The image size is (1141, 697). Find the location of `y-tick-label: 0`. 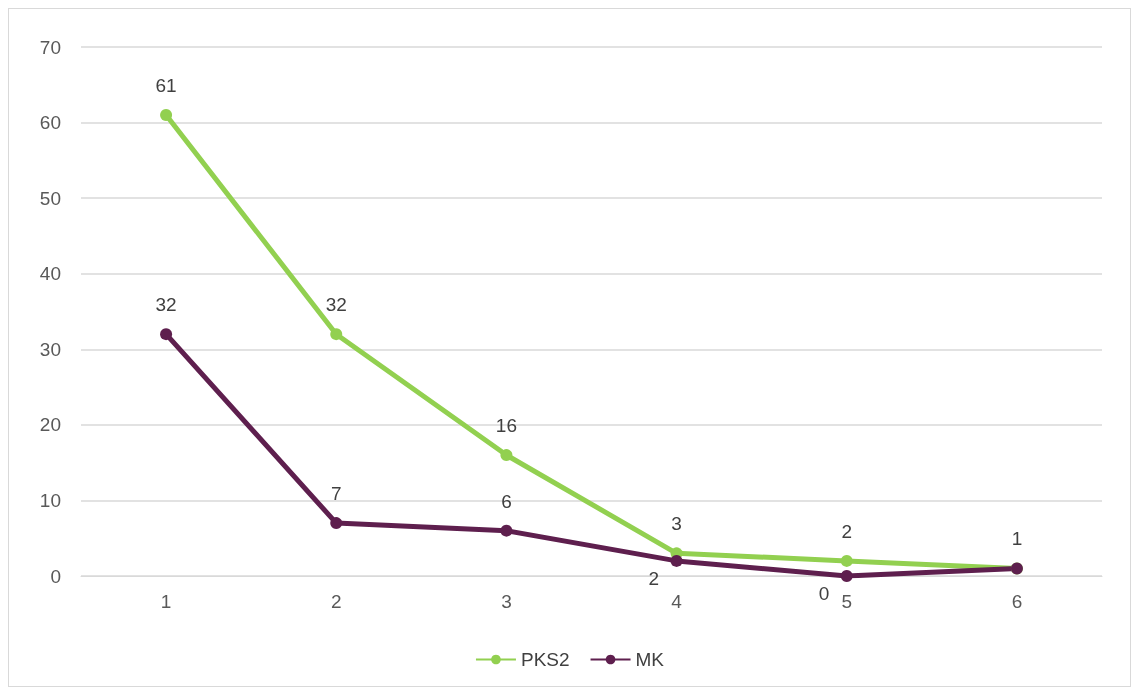

y-tick-label: 0 is located at coordinates (55, 576).